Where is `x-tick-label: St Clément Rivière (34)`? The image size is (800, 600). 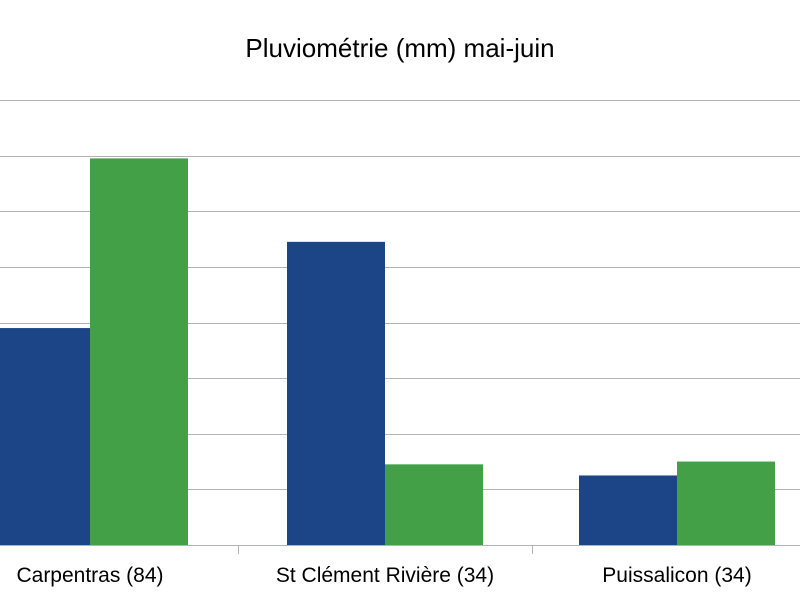
x-tick-label: St Clément Rivière (34) is located at coordinates (385, 575).